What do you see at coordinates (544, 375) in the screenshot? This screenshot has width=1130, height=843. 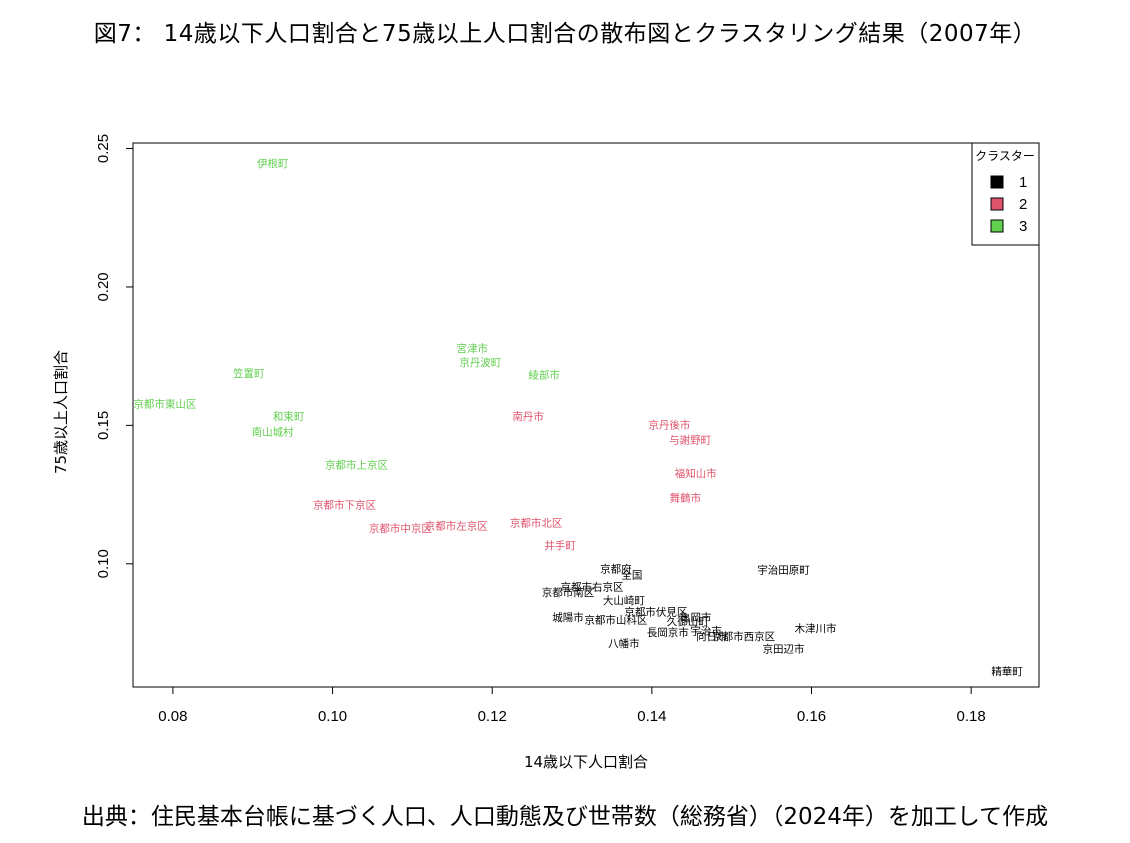 I see `data-point-label: 綾部市` at bounding box center [544, 375].